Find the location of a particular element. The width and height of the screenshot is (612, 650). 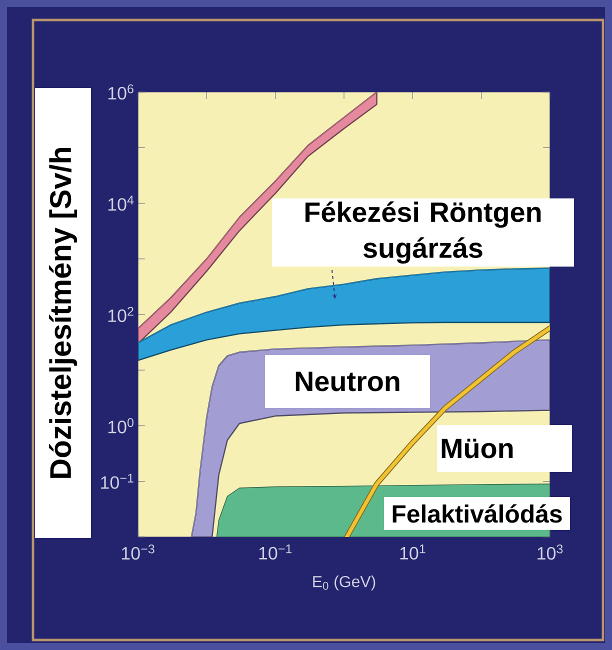

x-tick-label: 10$^{−1}$ is located at coordinates (275, 552).